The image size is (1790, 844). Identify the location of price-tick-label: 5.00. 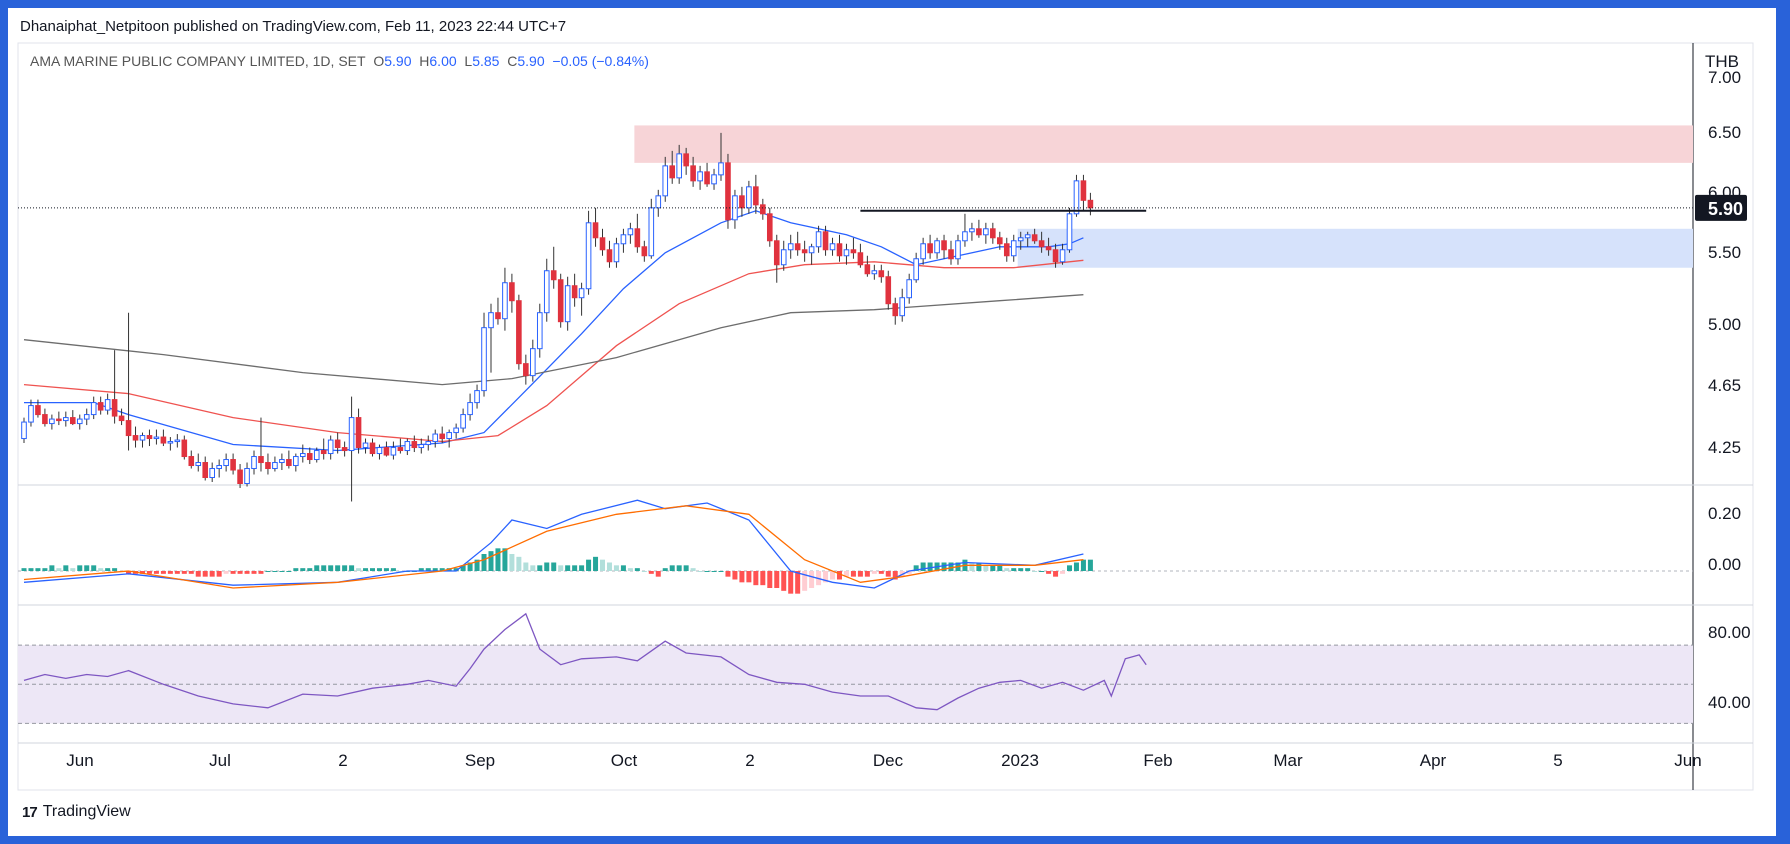
(1724, 324).